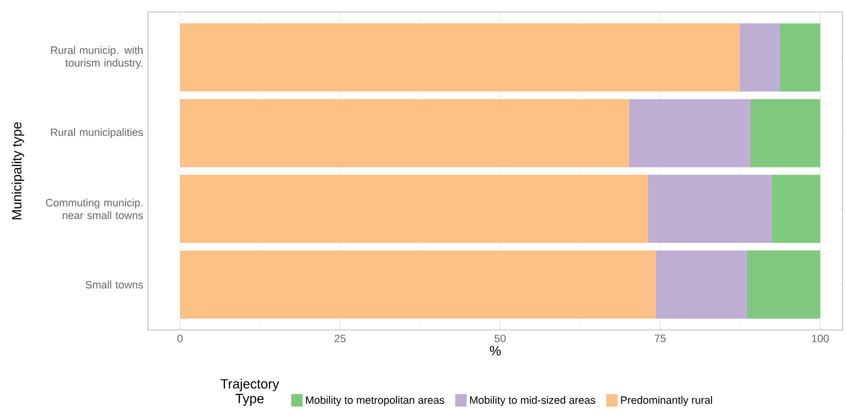 This screenshot has width=846, height=419. Describe the element at coordinates (97, 57) in the screenshot. I see `y-tick-label: Rural municip. with tourism industry.` at that location.